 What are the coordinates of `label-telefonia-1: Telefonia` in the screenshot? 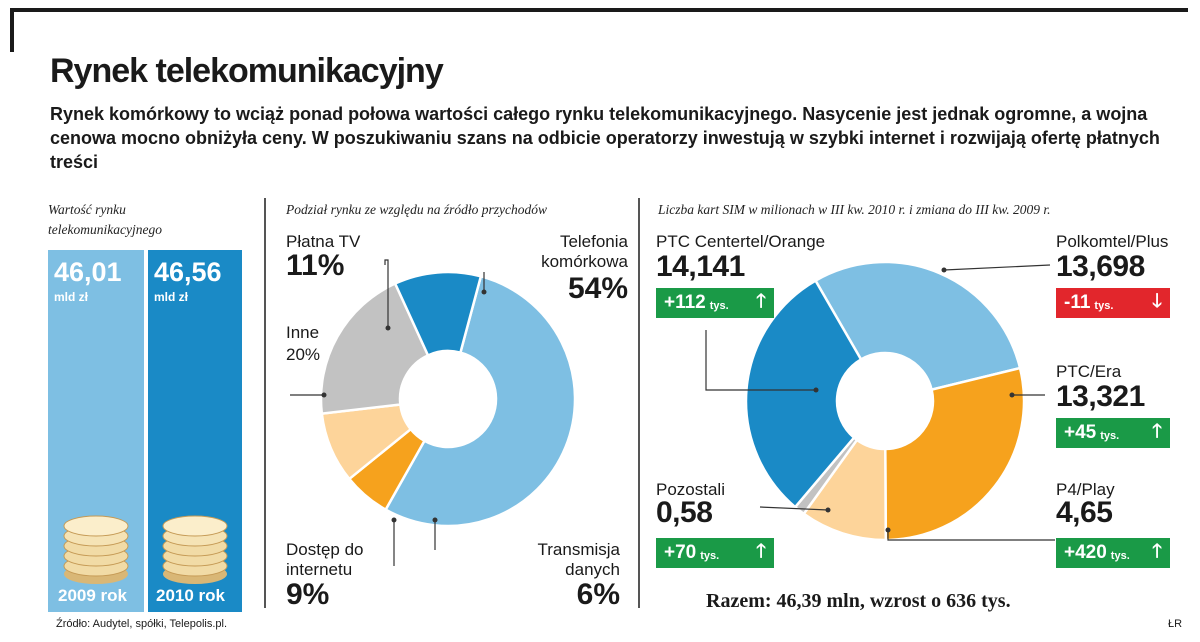 It's located at (593, 241).